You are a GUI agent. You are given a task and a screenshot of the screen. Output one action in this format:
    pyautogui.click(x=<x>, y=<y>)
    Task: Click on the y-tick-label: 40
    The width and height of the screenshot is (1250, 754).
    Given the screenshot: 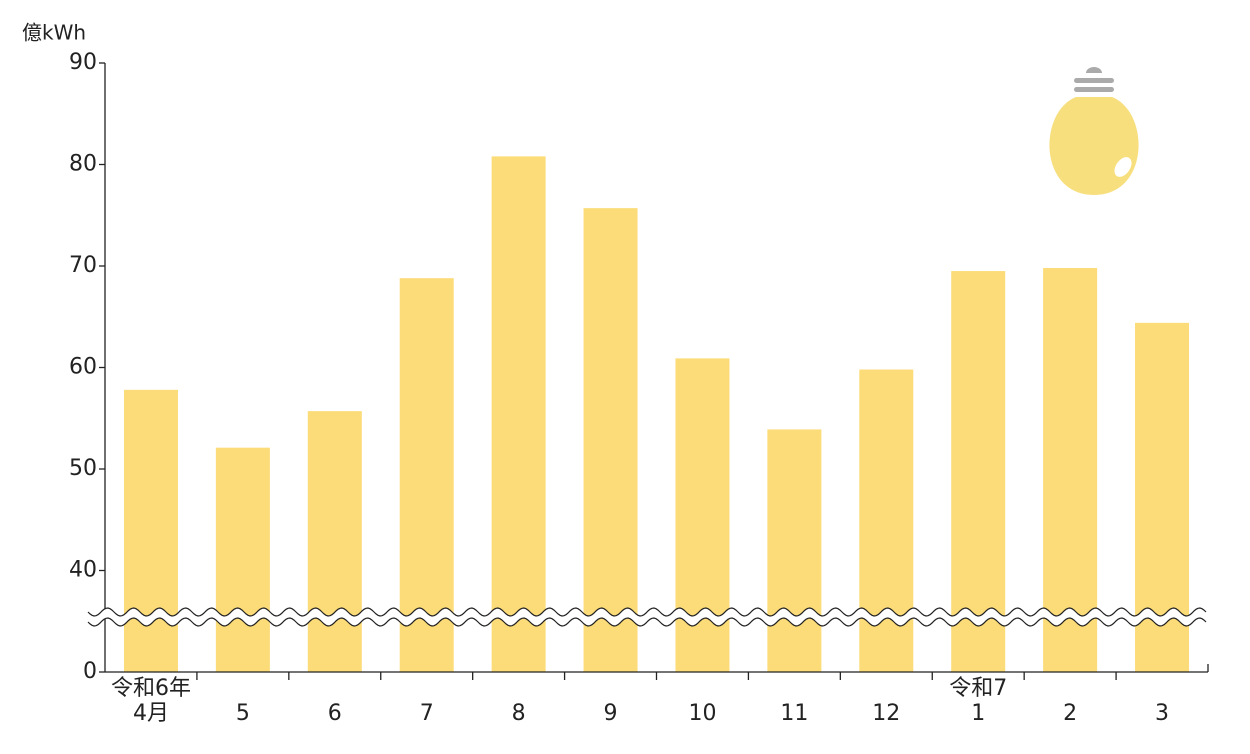 What is the action you would take?
    pyautogui.click(x=83, y=570)
    